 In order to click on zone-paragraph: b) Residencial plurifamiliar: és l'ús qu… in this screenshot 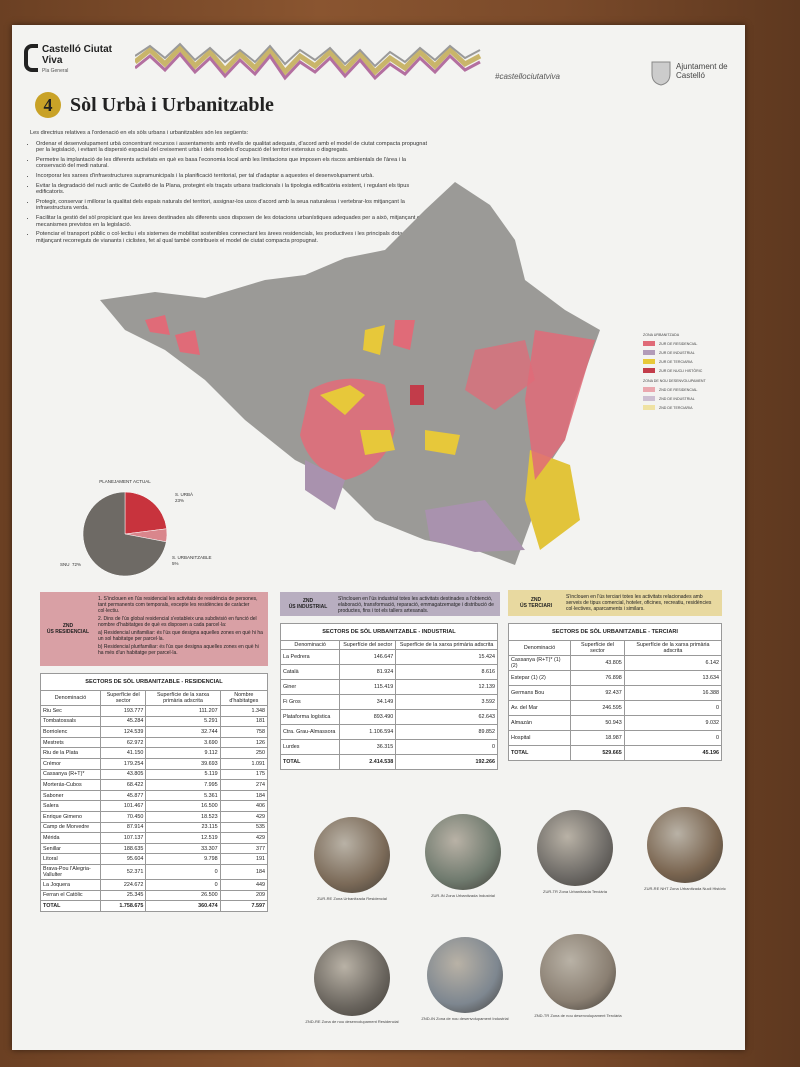, I will do `click(178, 650)`.